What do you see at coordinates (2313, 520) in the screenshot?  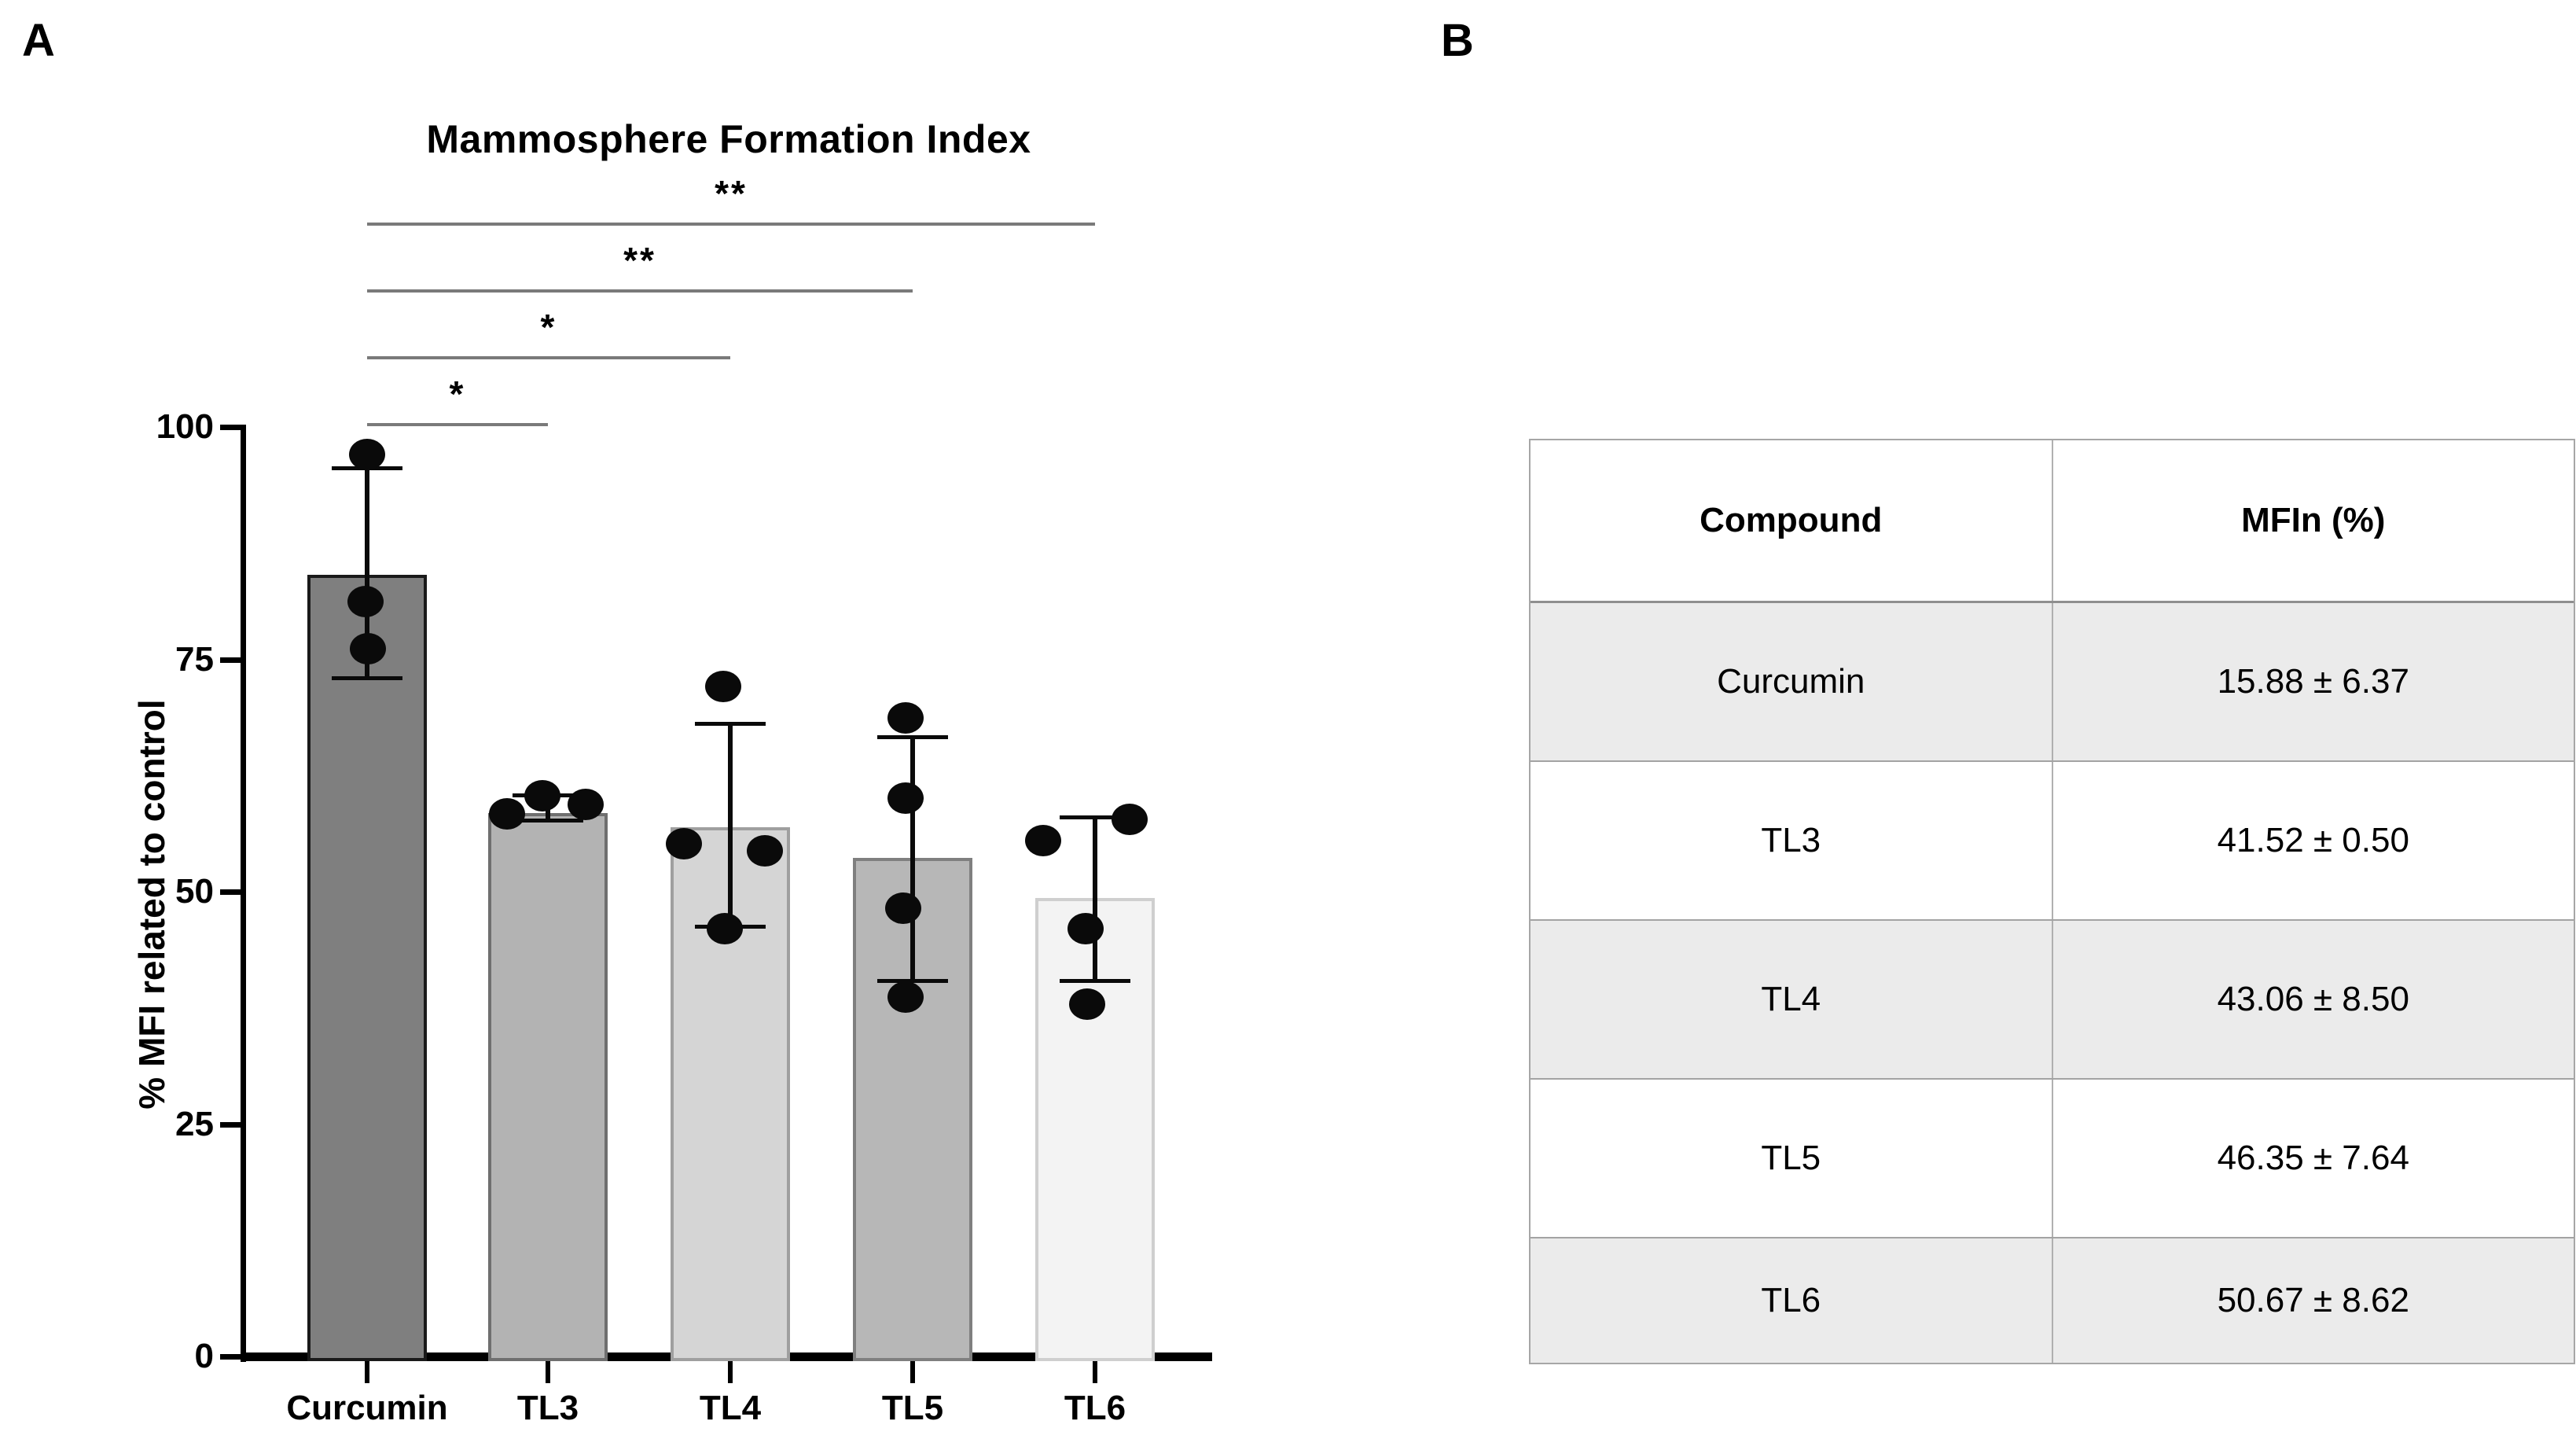 I see `table-header-mfin: MFIn (%)` at bounding box center [2313, 520].